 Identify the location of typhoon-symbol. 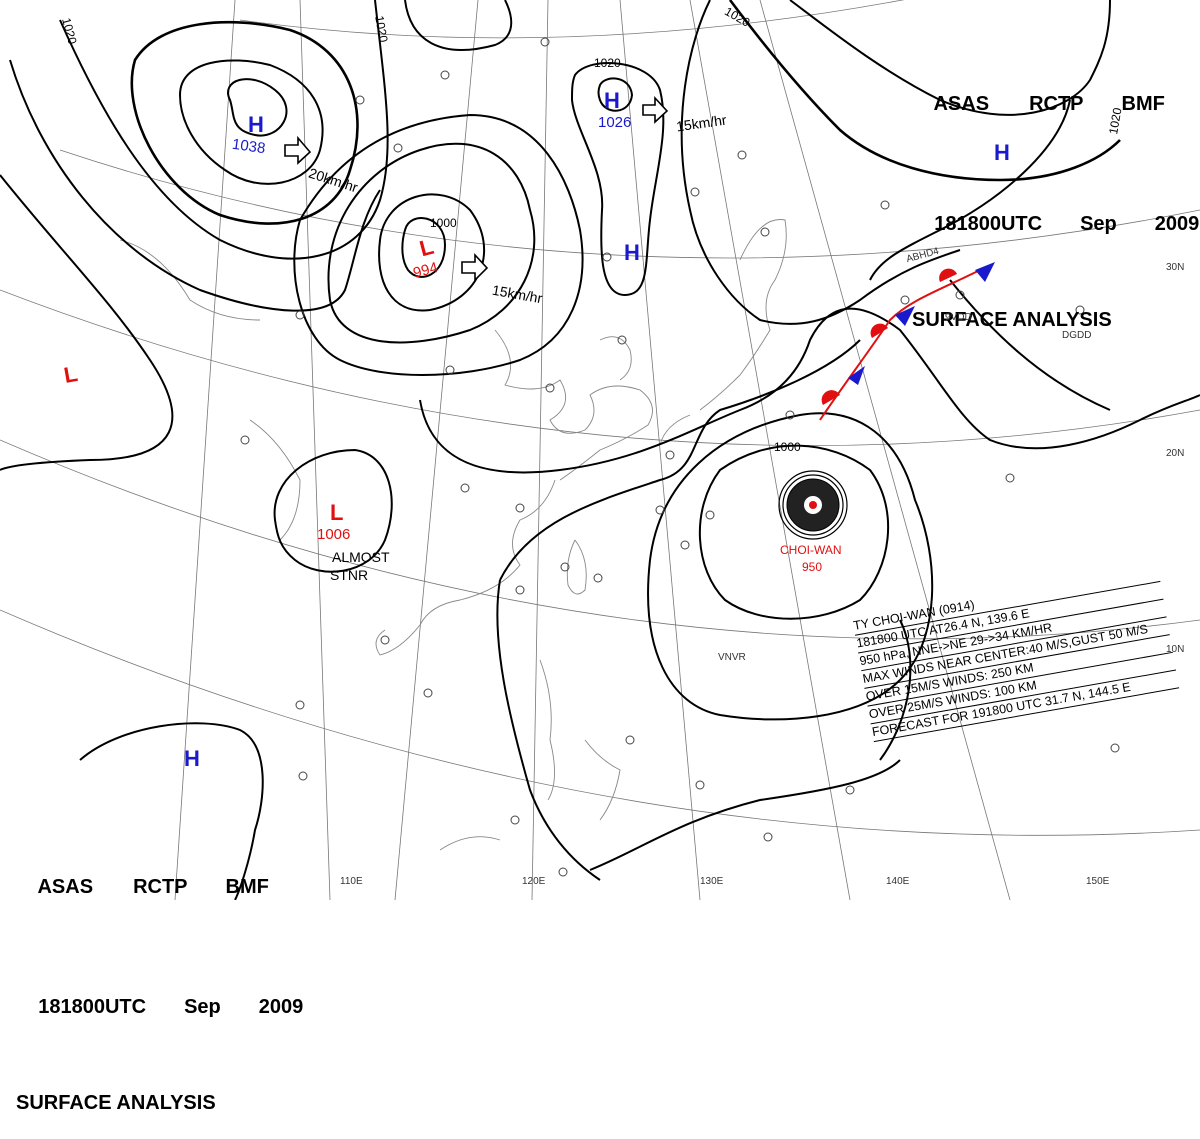
(813, 505).